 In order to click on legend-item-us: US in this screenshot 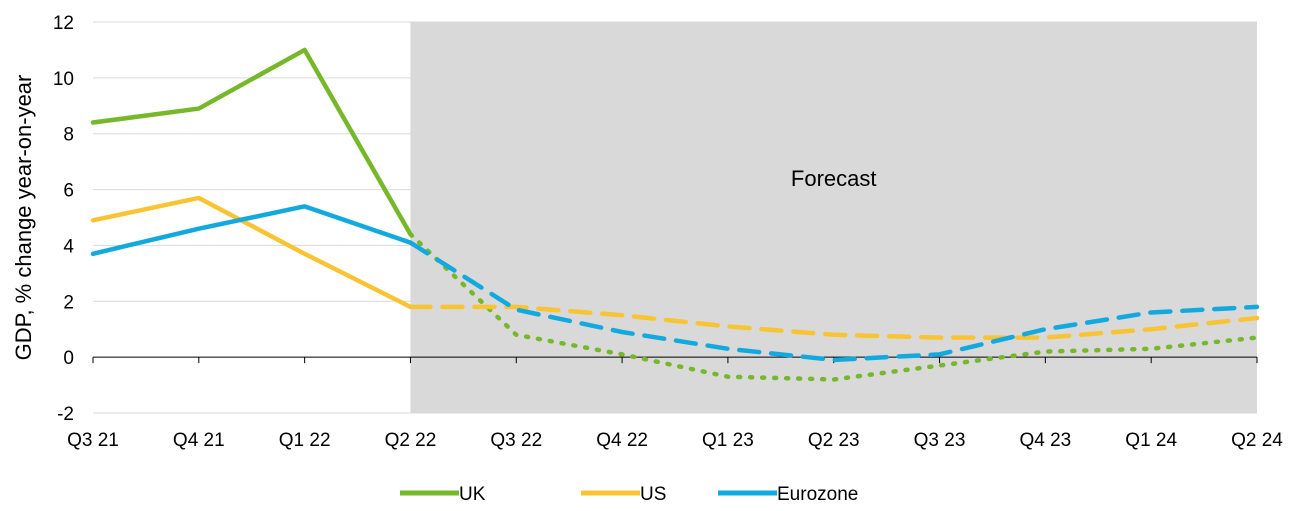, I will do `click(623, 494)`.